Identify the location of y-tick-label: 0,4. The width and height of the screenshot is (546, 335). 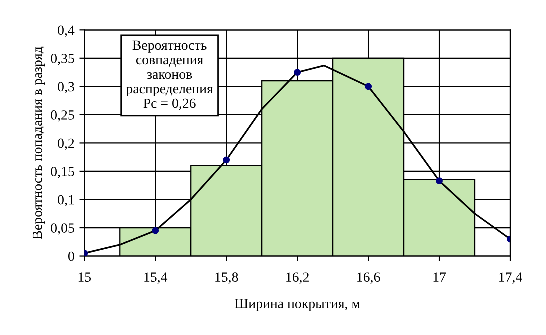
(66, 32).